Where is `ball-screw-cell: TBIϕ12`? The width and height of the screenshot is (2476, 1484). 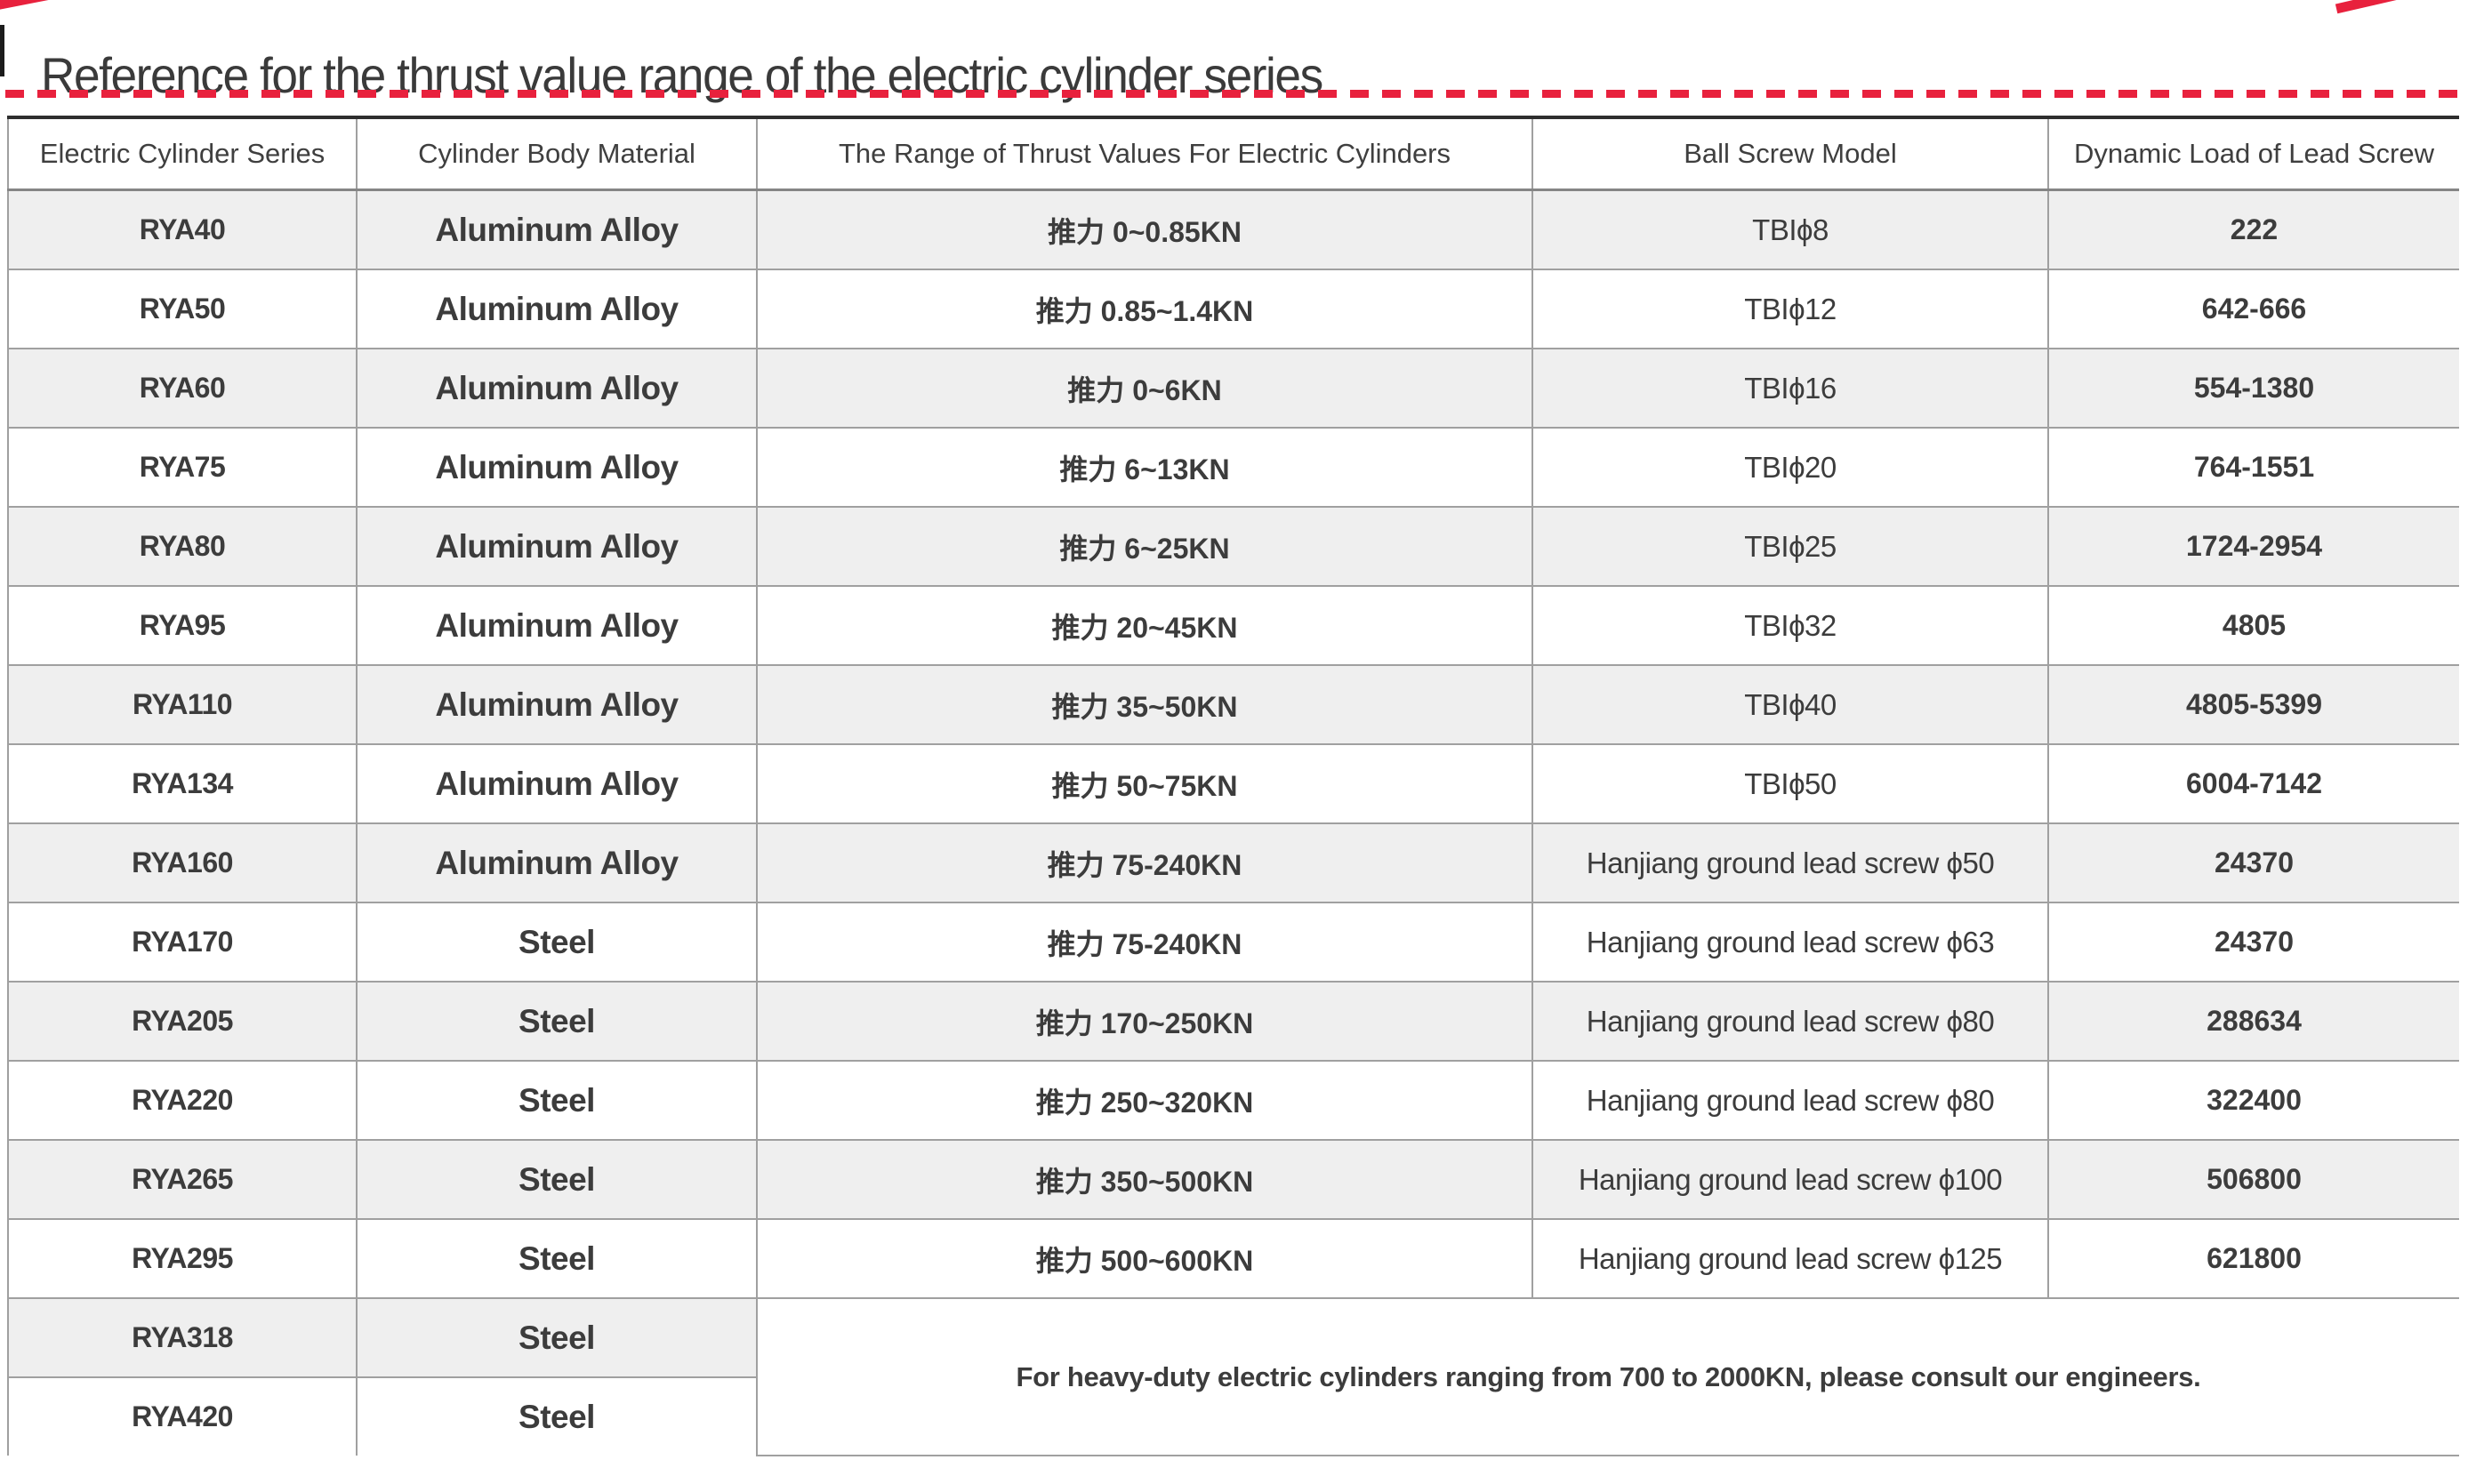
ball-screw-cell: TBIϕ12 is located at coordinates (1790, 309).